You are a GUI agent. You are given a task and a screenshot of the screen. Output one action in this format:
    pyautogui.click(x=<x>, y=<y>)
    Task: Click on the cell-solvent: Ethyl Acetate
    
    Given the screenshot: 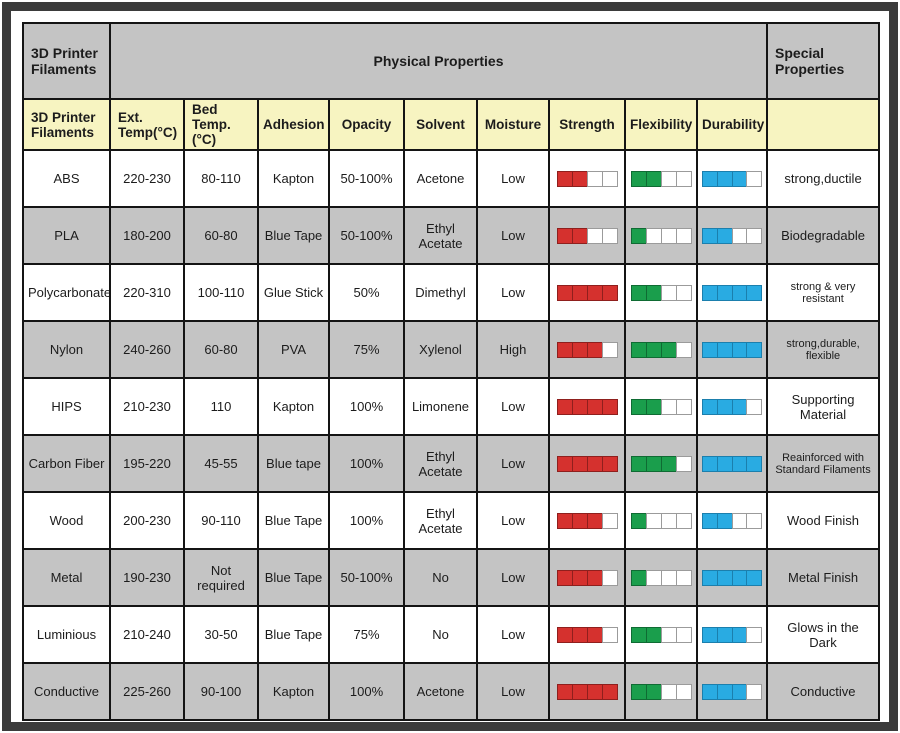 What is the action you would take?
    pyautogui.click(x=440, y=520)
    